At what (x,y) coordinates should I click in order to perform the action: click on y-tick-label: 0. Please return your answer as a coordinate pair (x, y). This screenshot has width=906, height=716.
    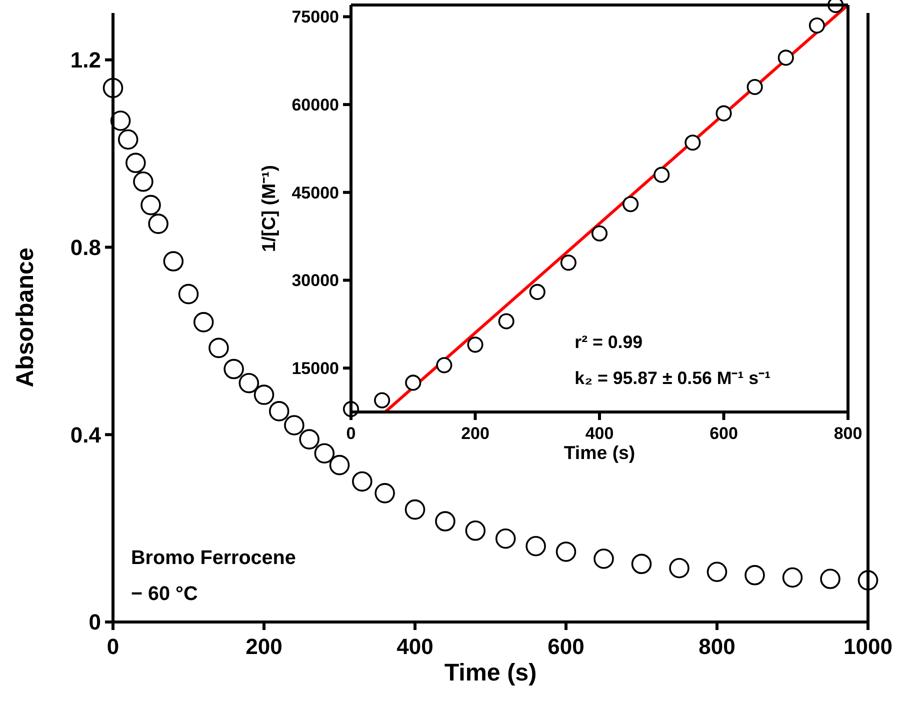
    Looking at the image, I should click on (94, 622).